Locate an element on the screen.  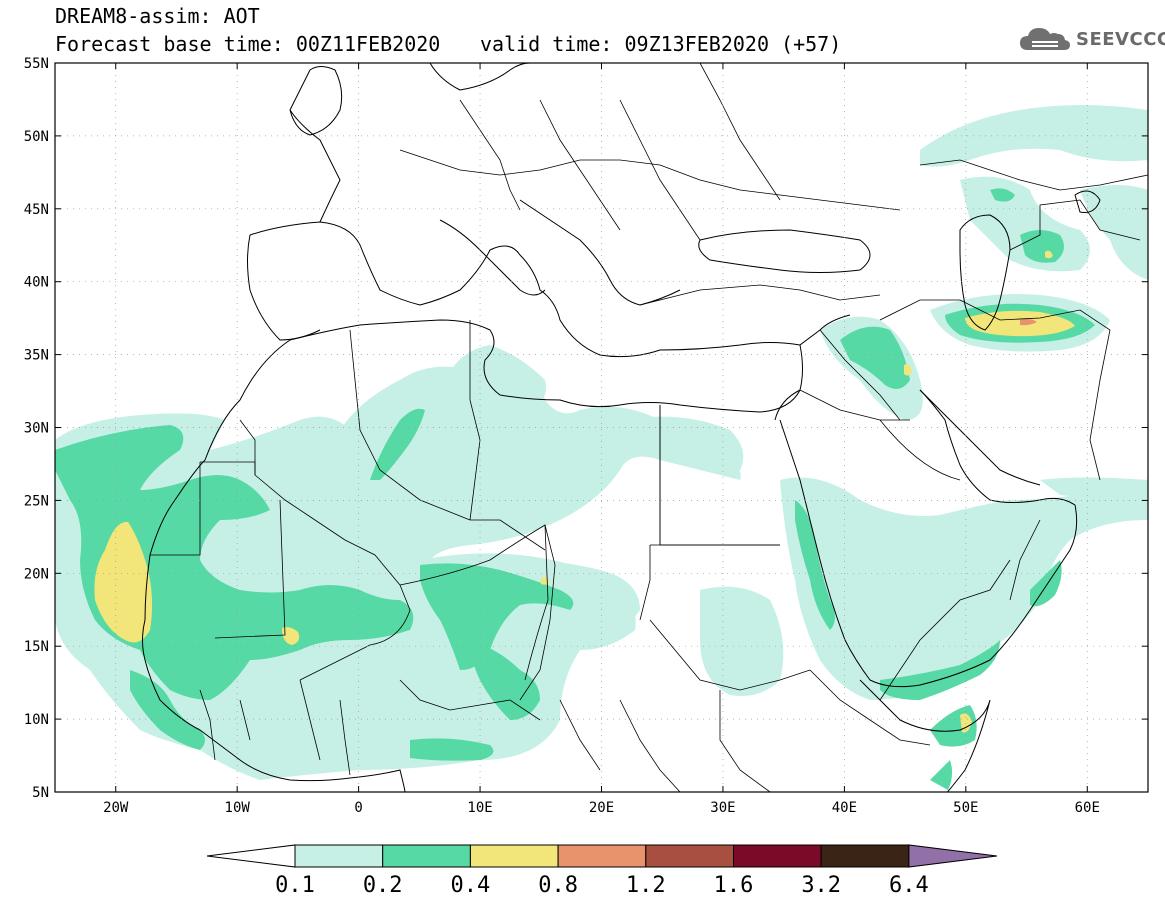
lon-label: 20W is located at coordinates (116, 808).